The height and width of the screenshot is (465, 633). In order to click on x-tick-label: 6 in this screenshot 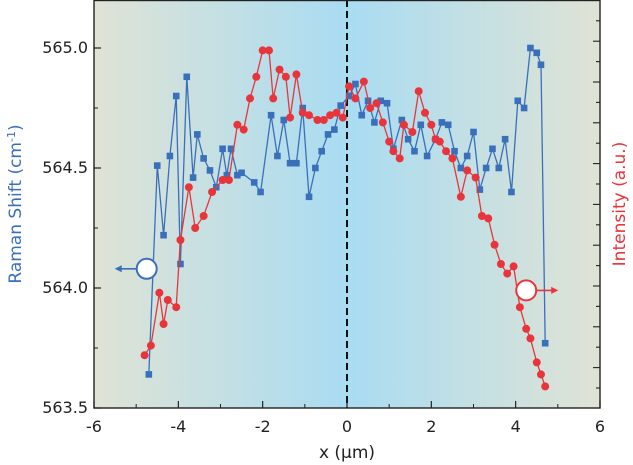, I will do `click(600, 426)`.